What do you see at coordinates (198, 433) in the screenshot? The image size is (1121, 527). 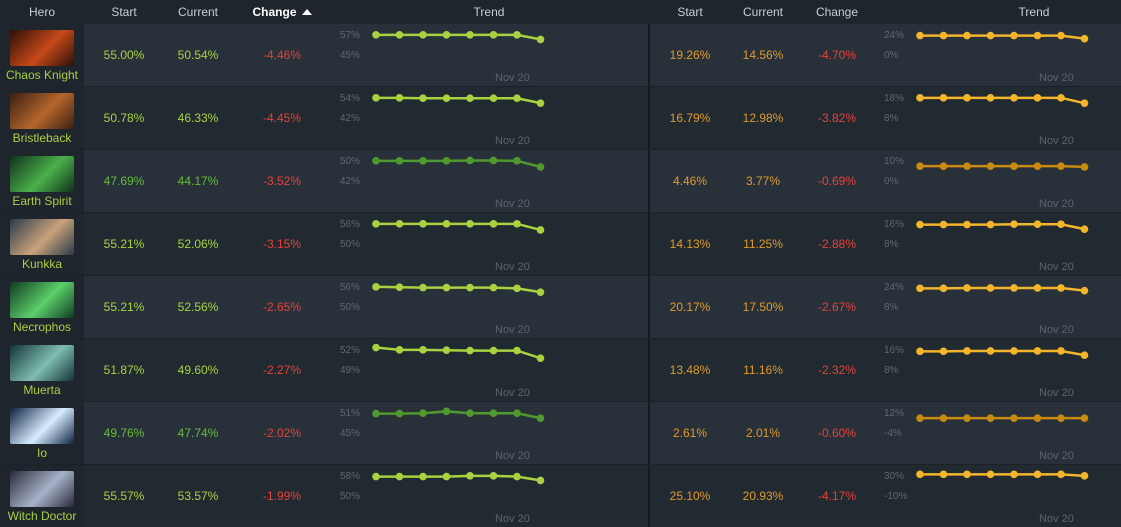 I see `winrate-current: 47.74%` at bounding box center [198, 433].